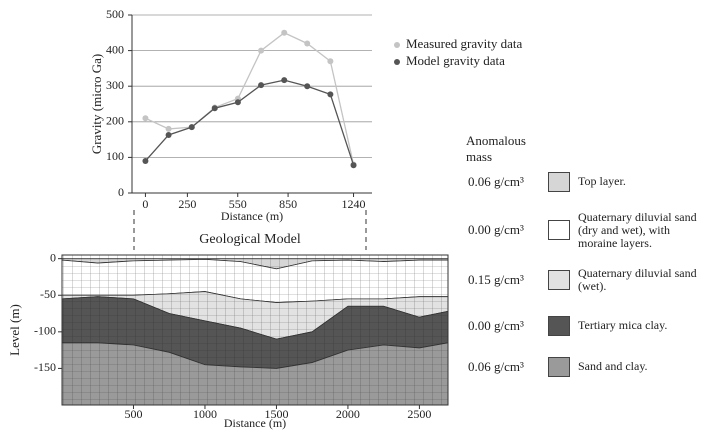 This screenshot has width=706, height=432. Describe the element at coordinates (115, 121) in the screenshot. I see `y-tick-label: 200` at that location.